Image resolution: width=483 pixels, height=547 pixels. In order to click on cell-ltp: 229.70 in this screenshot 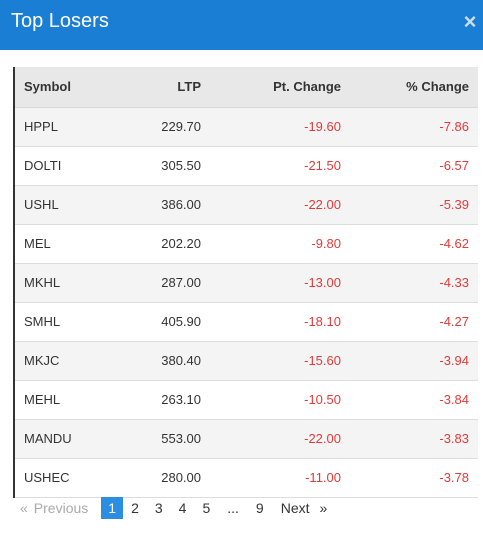, I will do `click(172, 127)`.